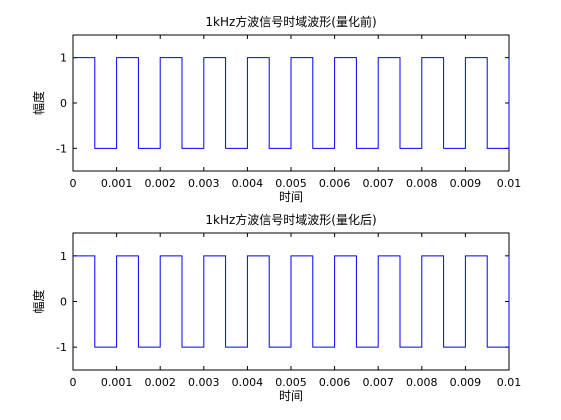 This screenshot has width=561, height=420. Describe the element at coordinates (290, 219) in the screenshot. I see `chart-title: 1kHz方波信号时域波形(量化后)` at that location.